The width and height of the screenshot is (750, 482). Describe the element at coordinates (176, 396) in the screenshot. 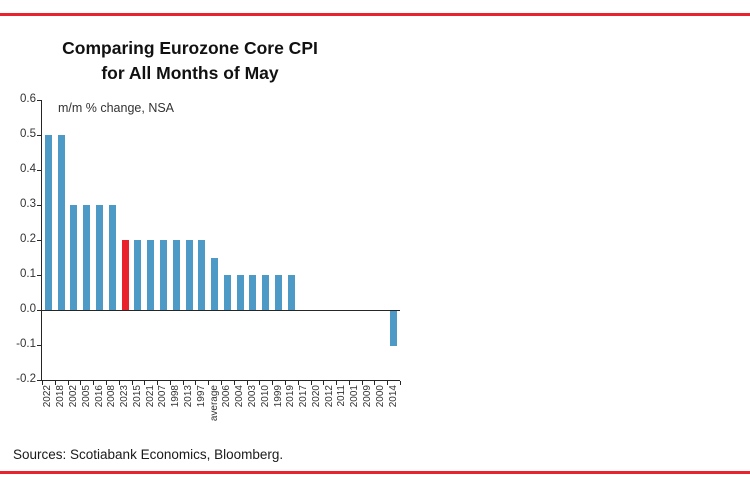

I see `x-axis-label-1998: 1998` at that location.